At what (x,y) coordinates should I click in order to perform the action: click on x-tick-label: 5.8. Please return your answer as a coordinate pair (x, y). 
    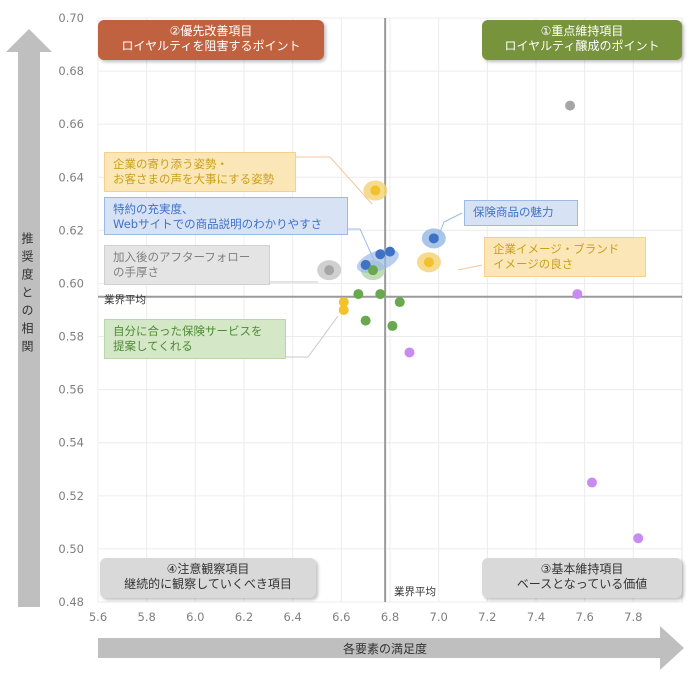
    Looking at the image, I should click on (147, 617).